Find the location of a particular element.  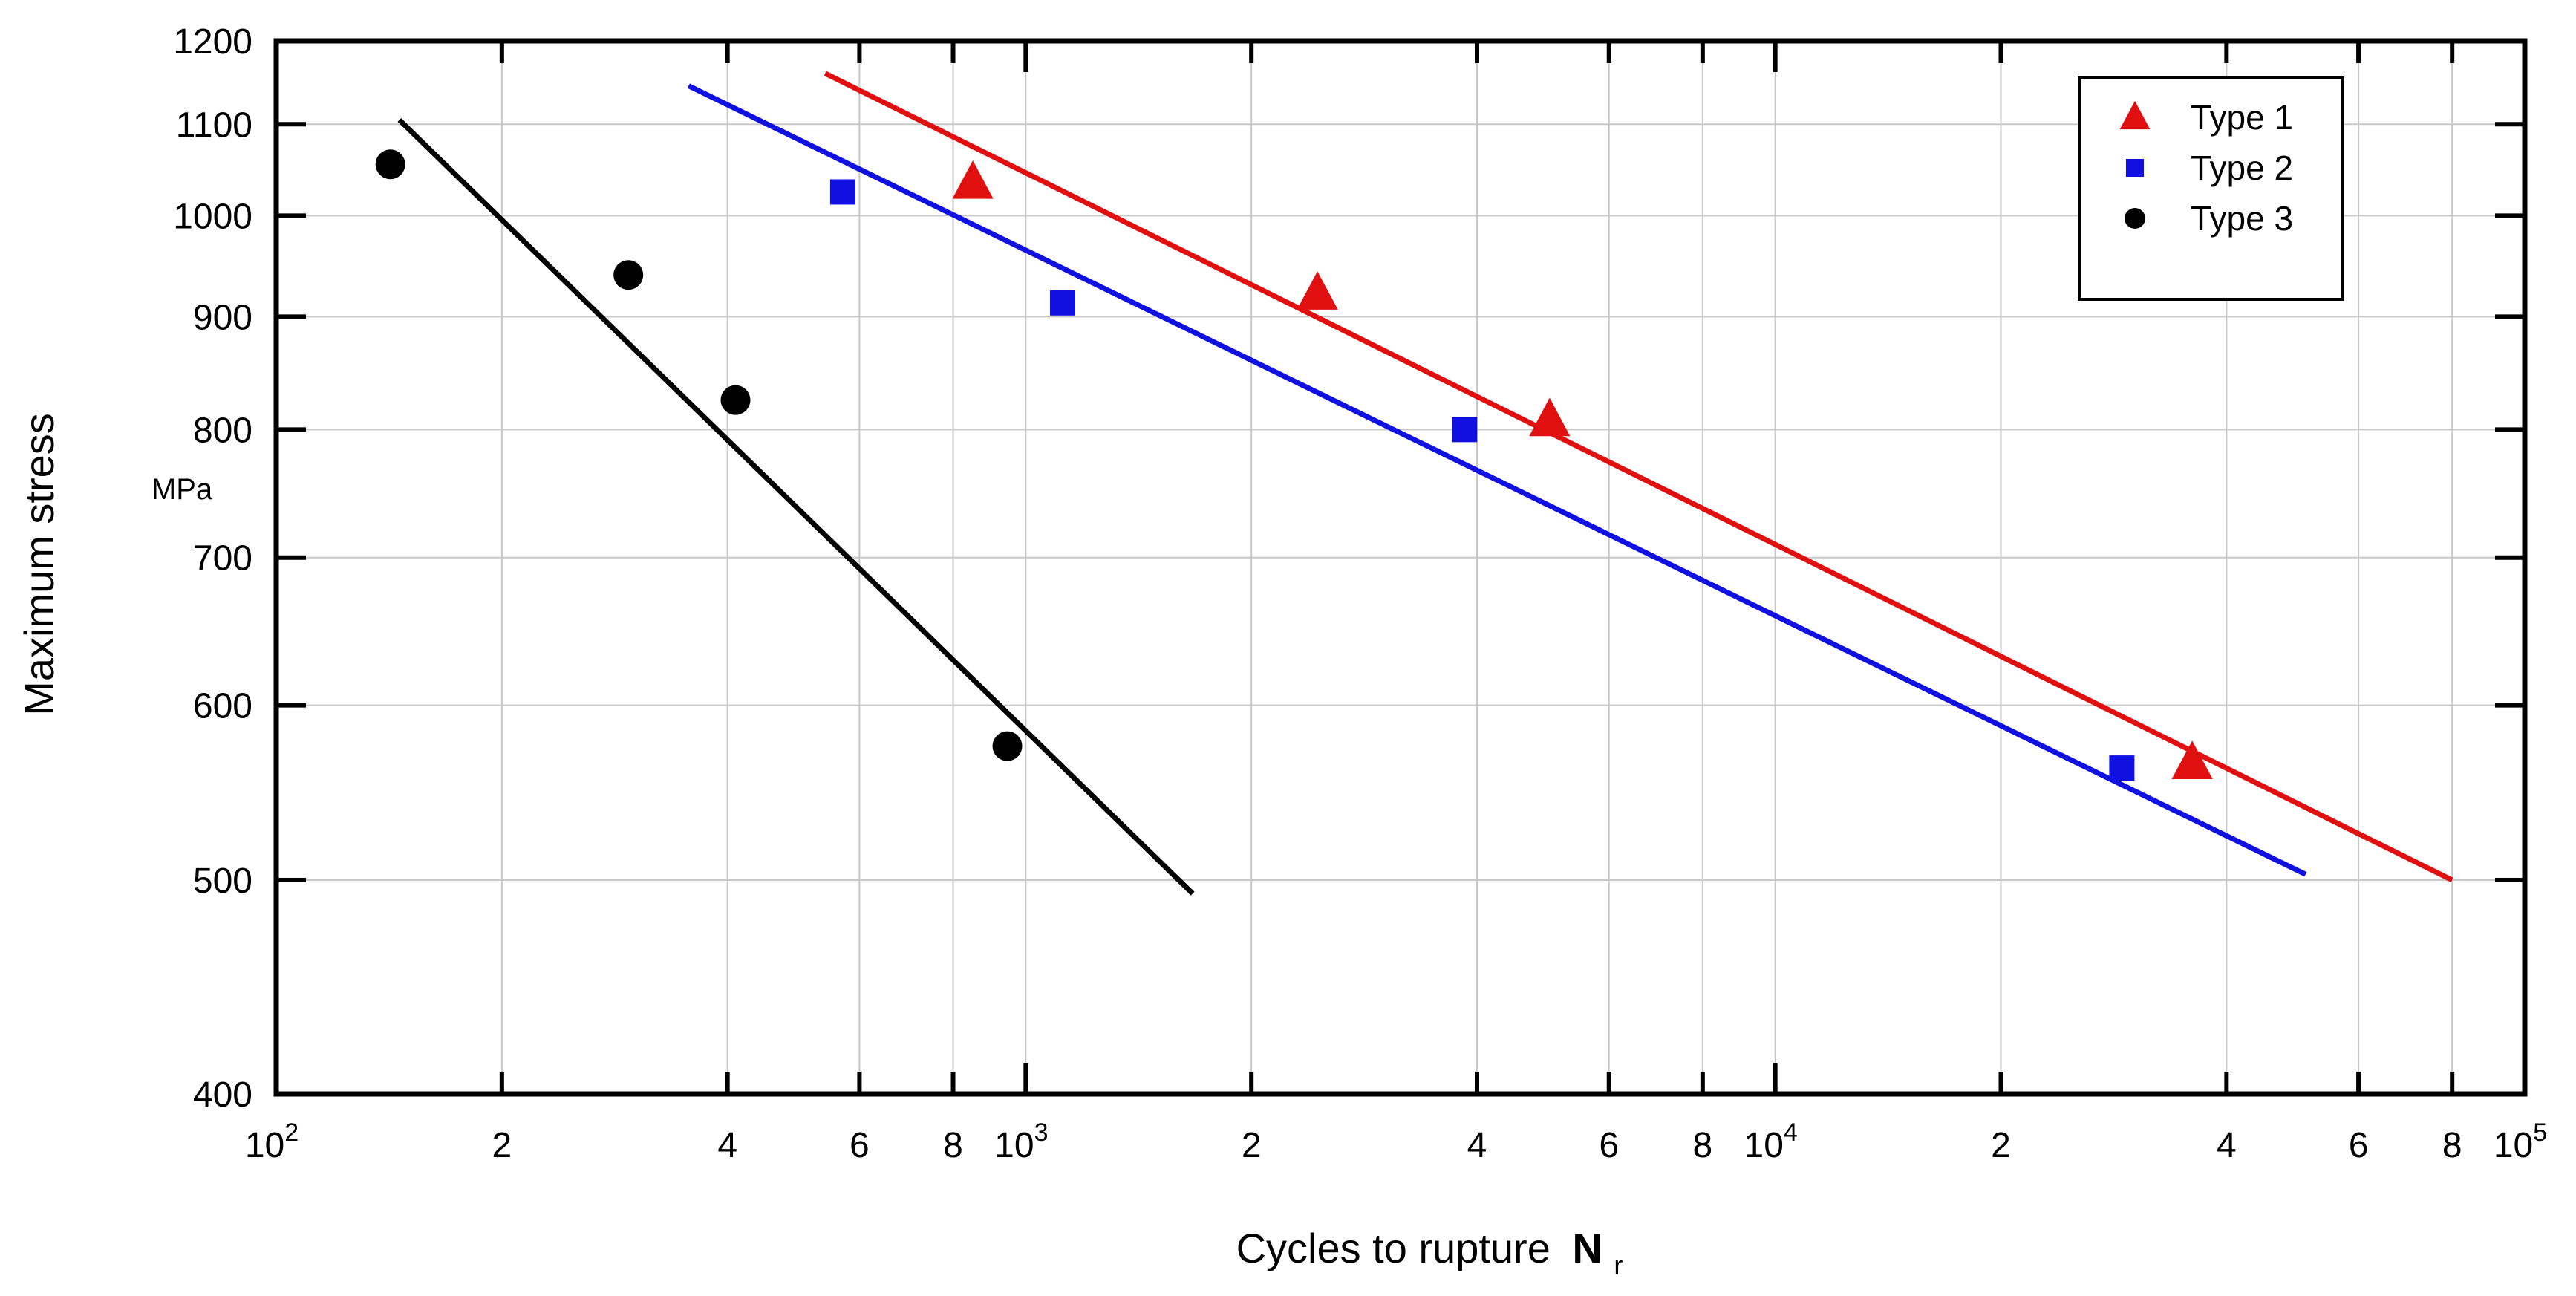

y-tick-label: 800 is located at coordinates (222, 431).